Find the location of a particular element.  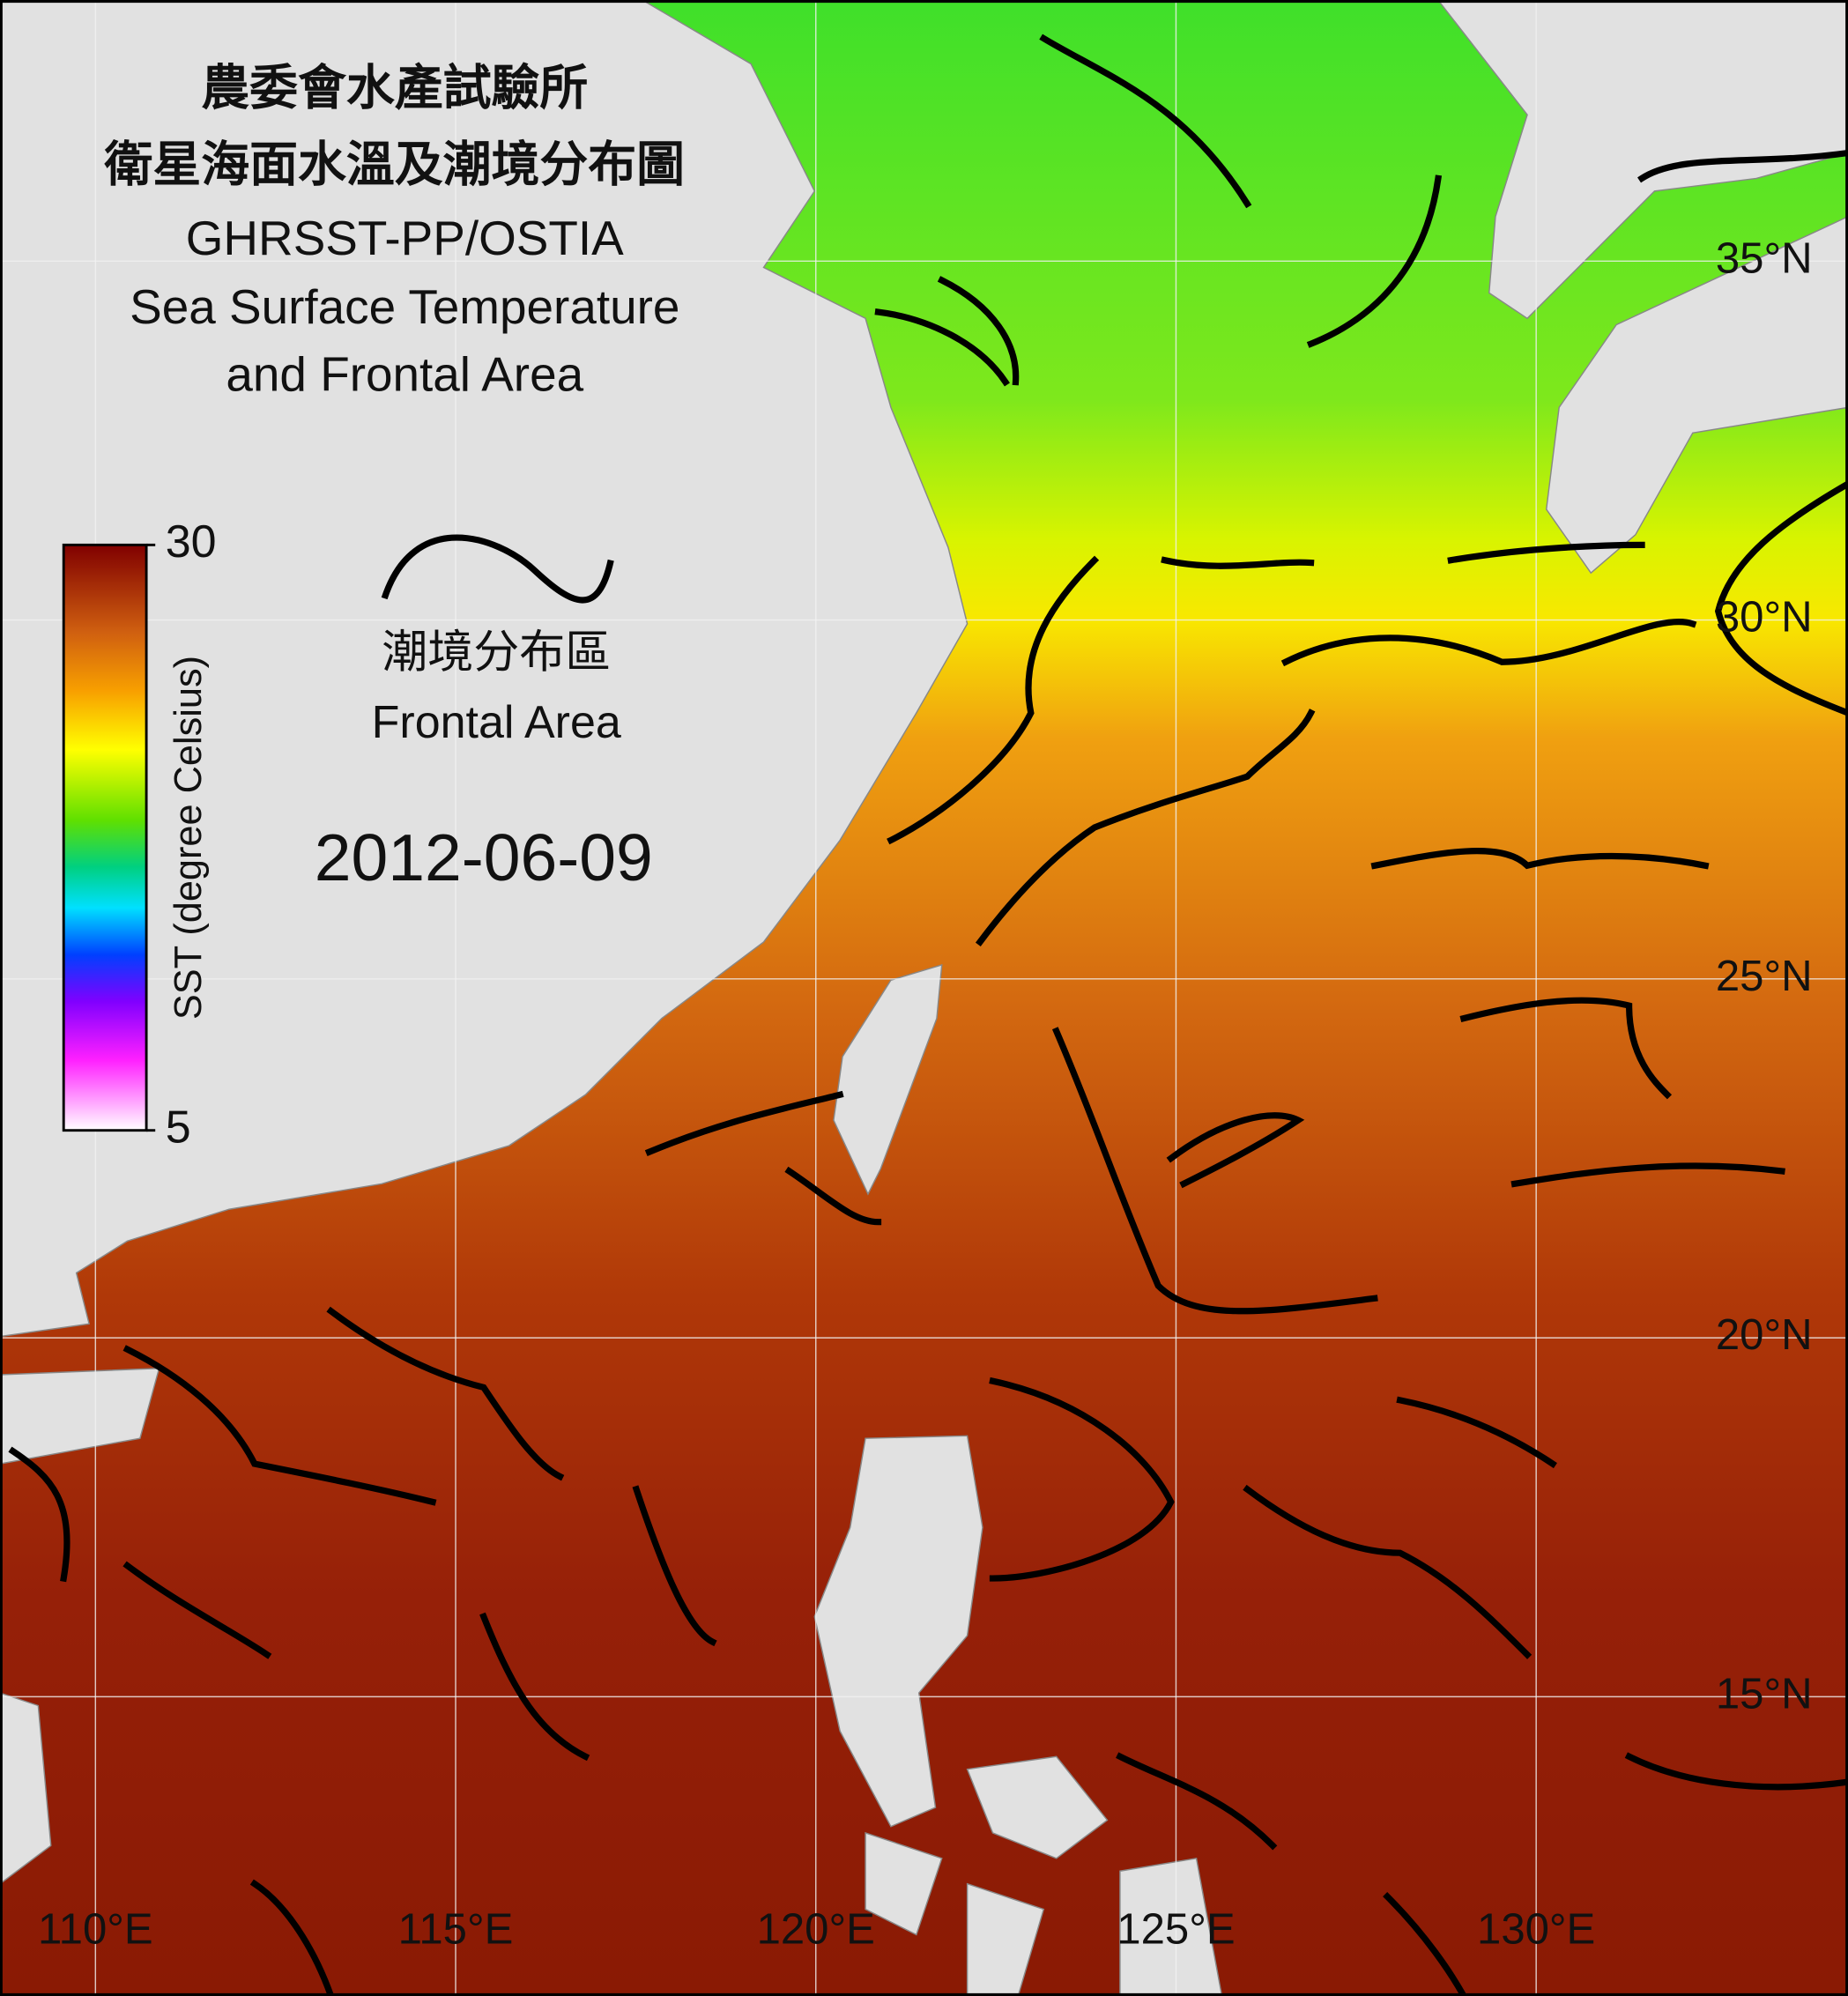

lat-label: 20°N is located at coordinates (1764, 1335).